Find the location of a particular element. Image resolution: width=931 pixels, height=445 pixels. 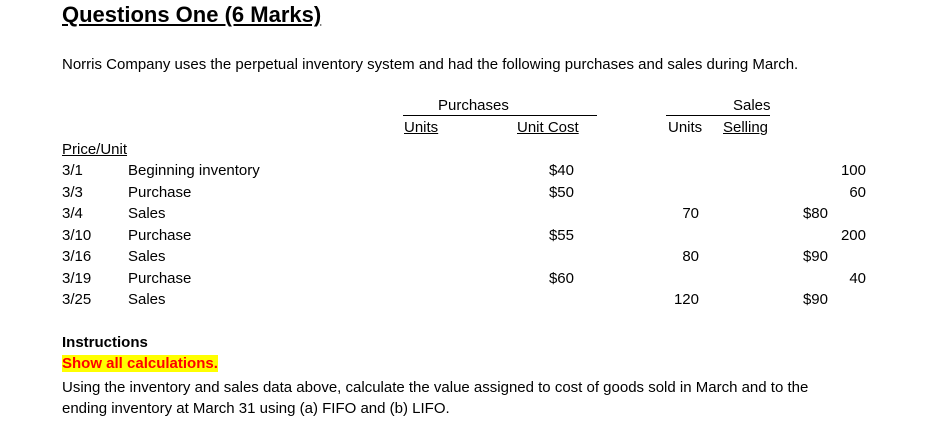

selling-header: Selling is located at coordinates (746, 127).